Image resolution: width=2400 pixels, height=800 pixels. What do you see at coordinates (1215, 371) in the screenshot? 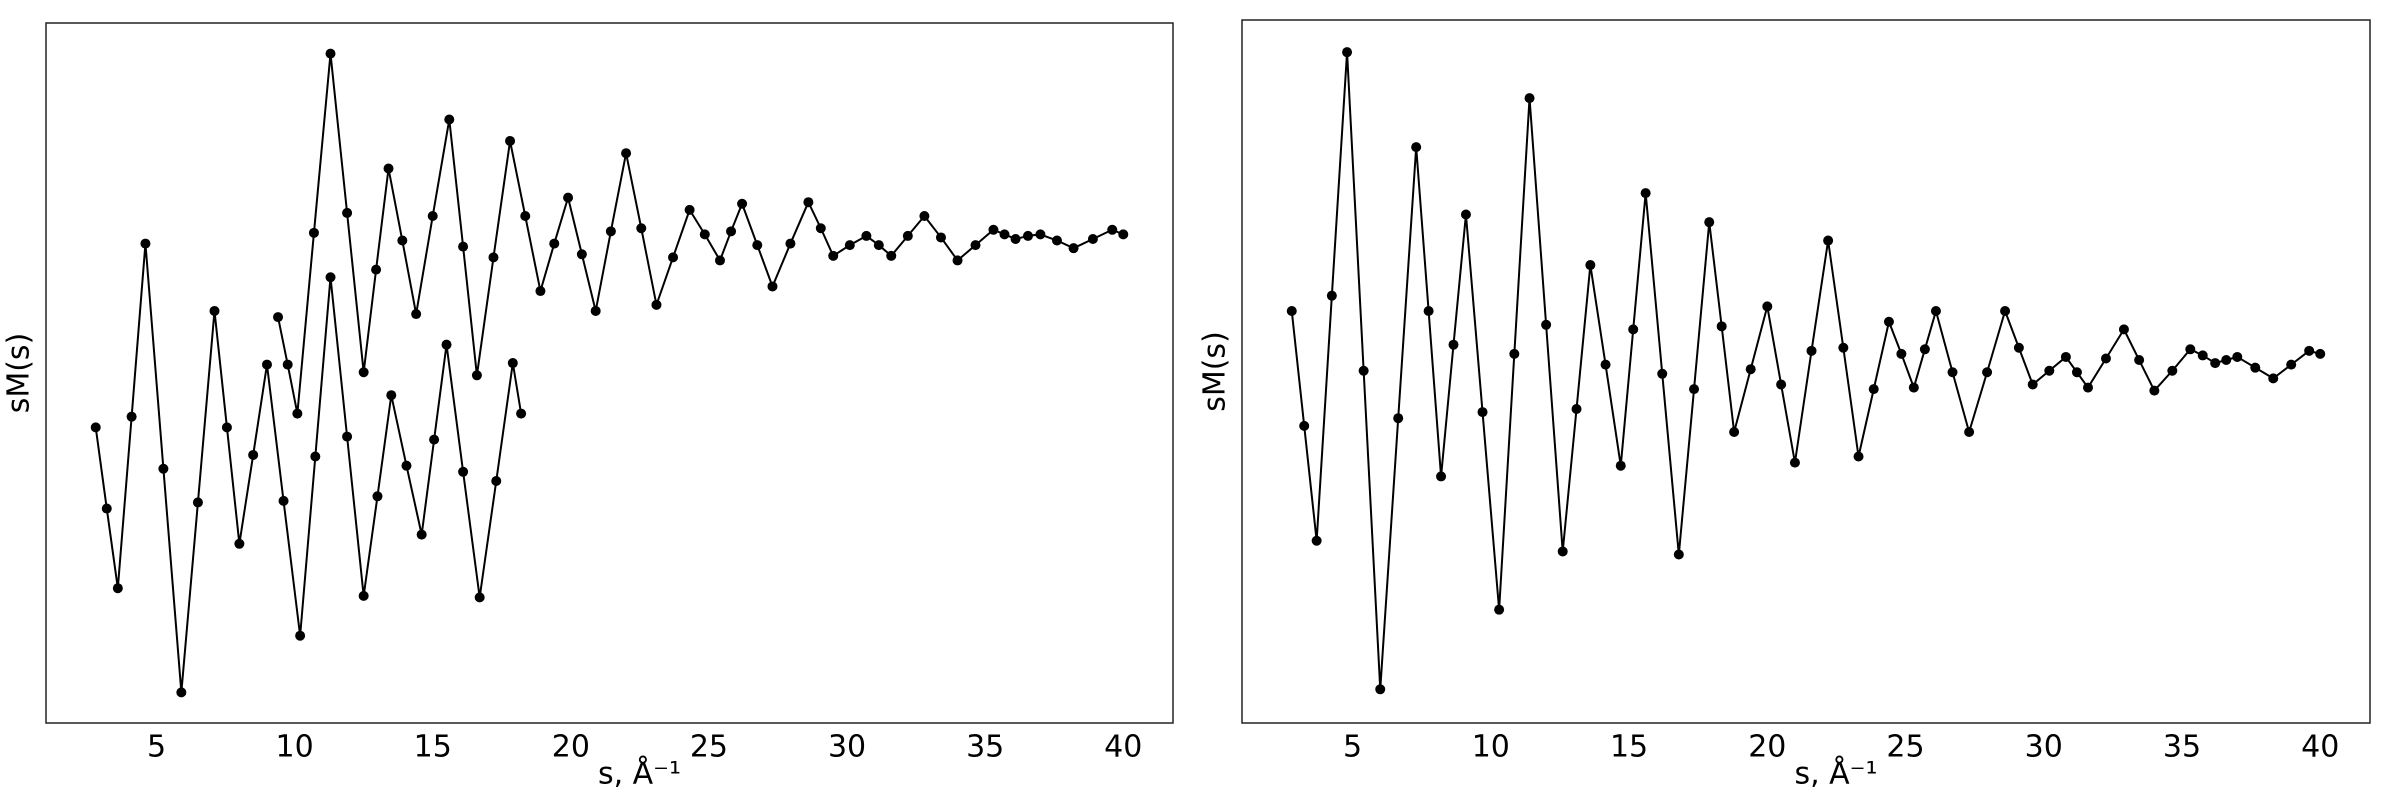
I see `y-axis-label: sM(s)` at bounding box center [1215, 371].